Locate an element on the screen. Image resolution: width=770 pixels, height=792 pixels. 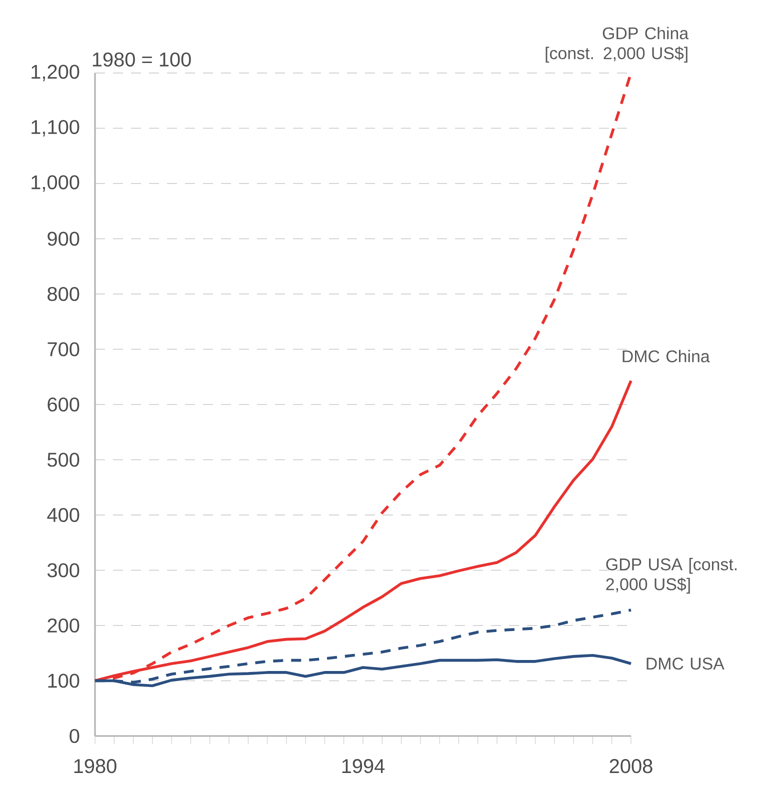
series-label: DMC USA is located at coordinates (685, 664).